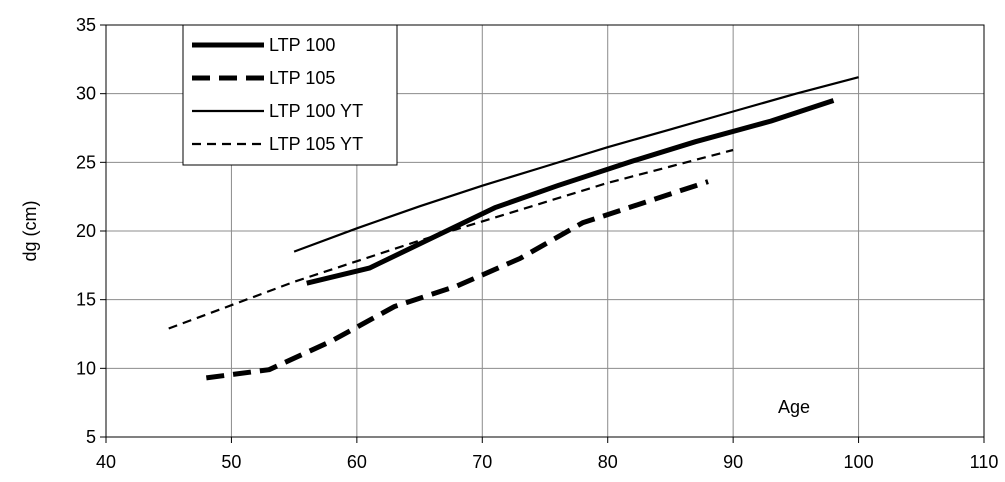 The image size is (1005, 482). What do you see at coordinates (316, 111) in the screenshot?
I see `legend-label-3: LTP 100 YT` at bounding box center [316, 111].